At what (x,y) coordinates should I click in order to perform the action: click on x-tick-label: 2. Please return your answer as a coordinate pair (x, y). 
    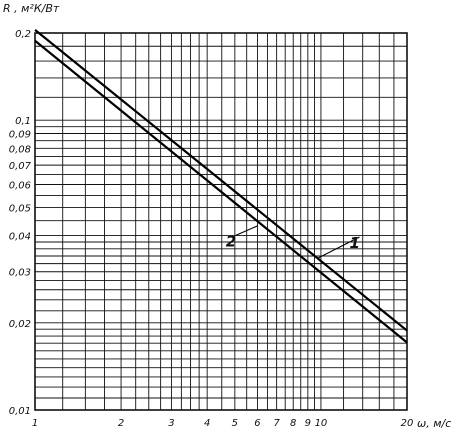
    Looking at the image, I should click on (121, 423).